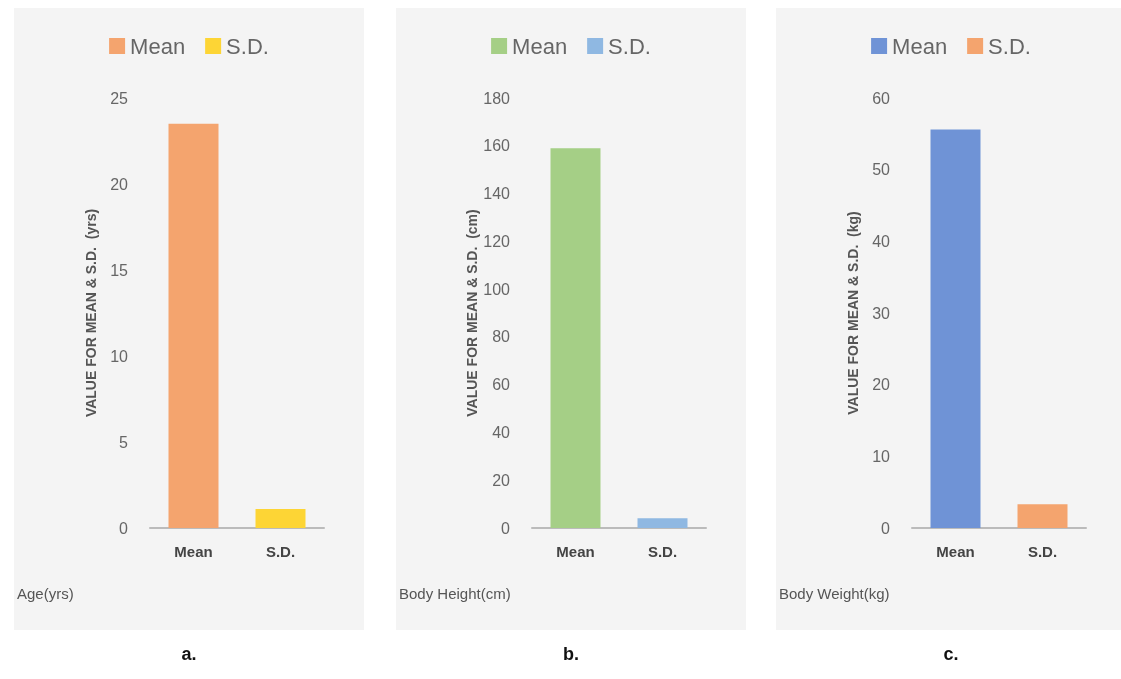 The image size is (1121, 679). I want to click on text: b., so click(571, 654).